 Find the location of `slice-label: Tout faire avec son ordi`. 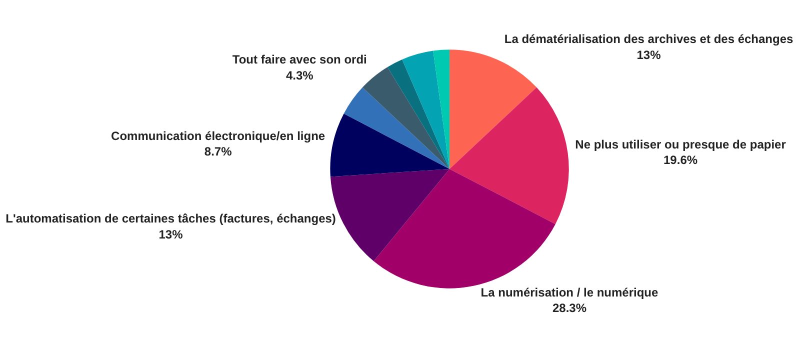

slice-label: Tout faire avec son ordi is located at coordinates (299, 59).